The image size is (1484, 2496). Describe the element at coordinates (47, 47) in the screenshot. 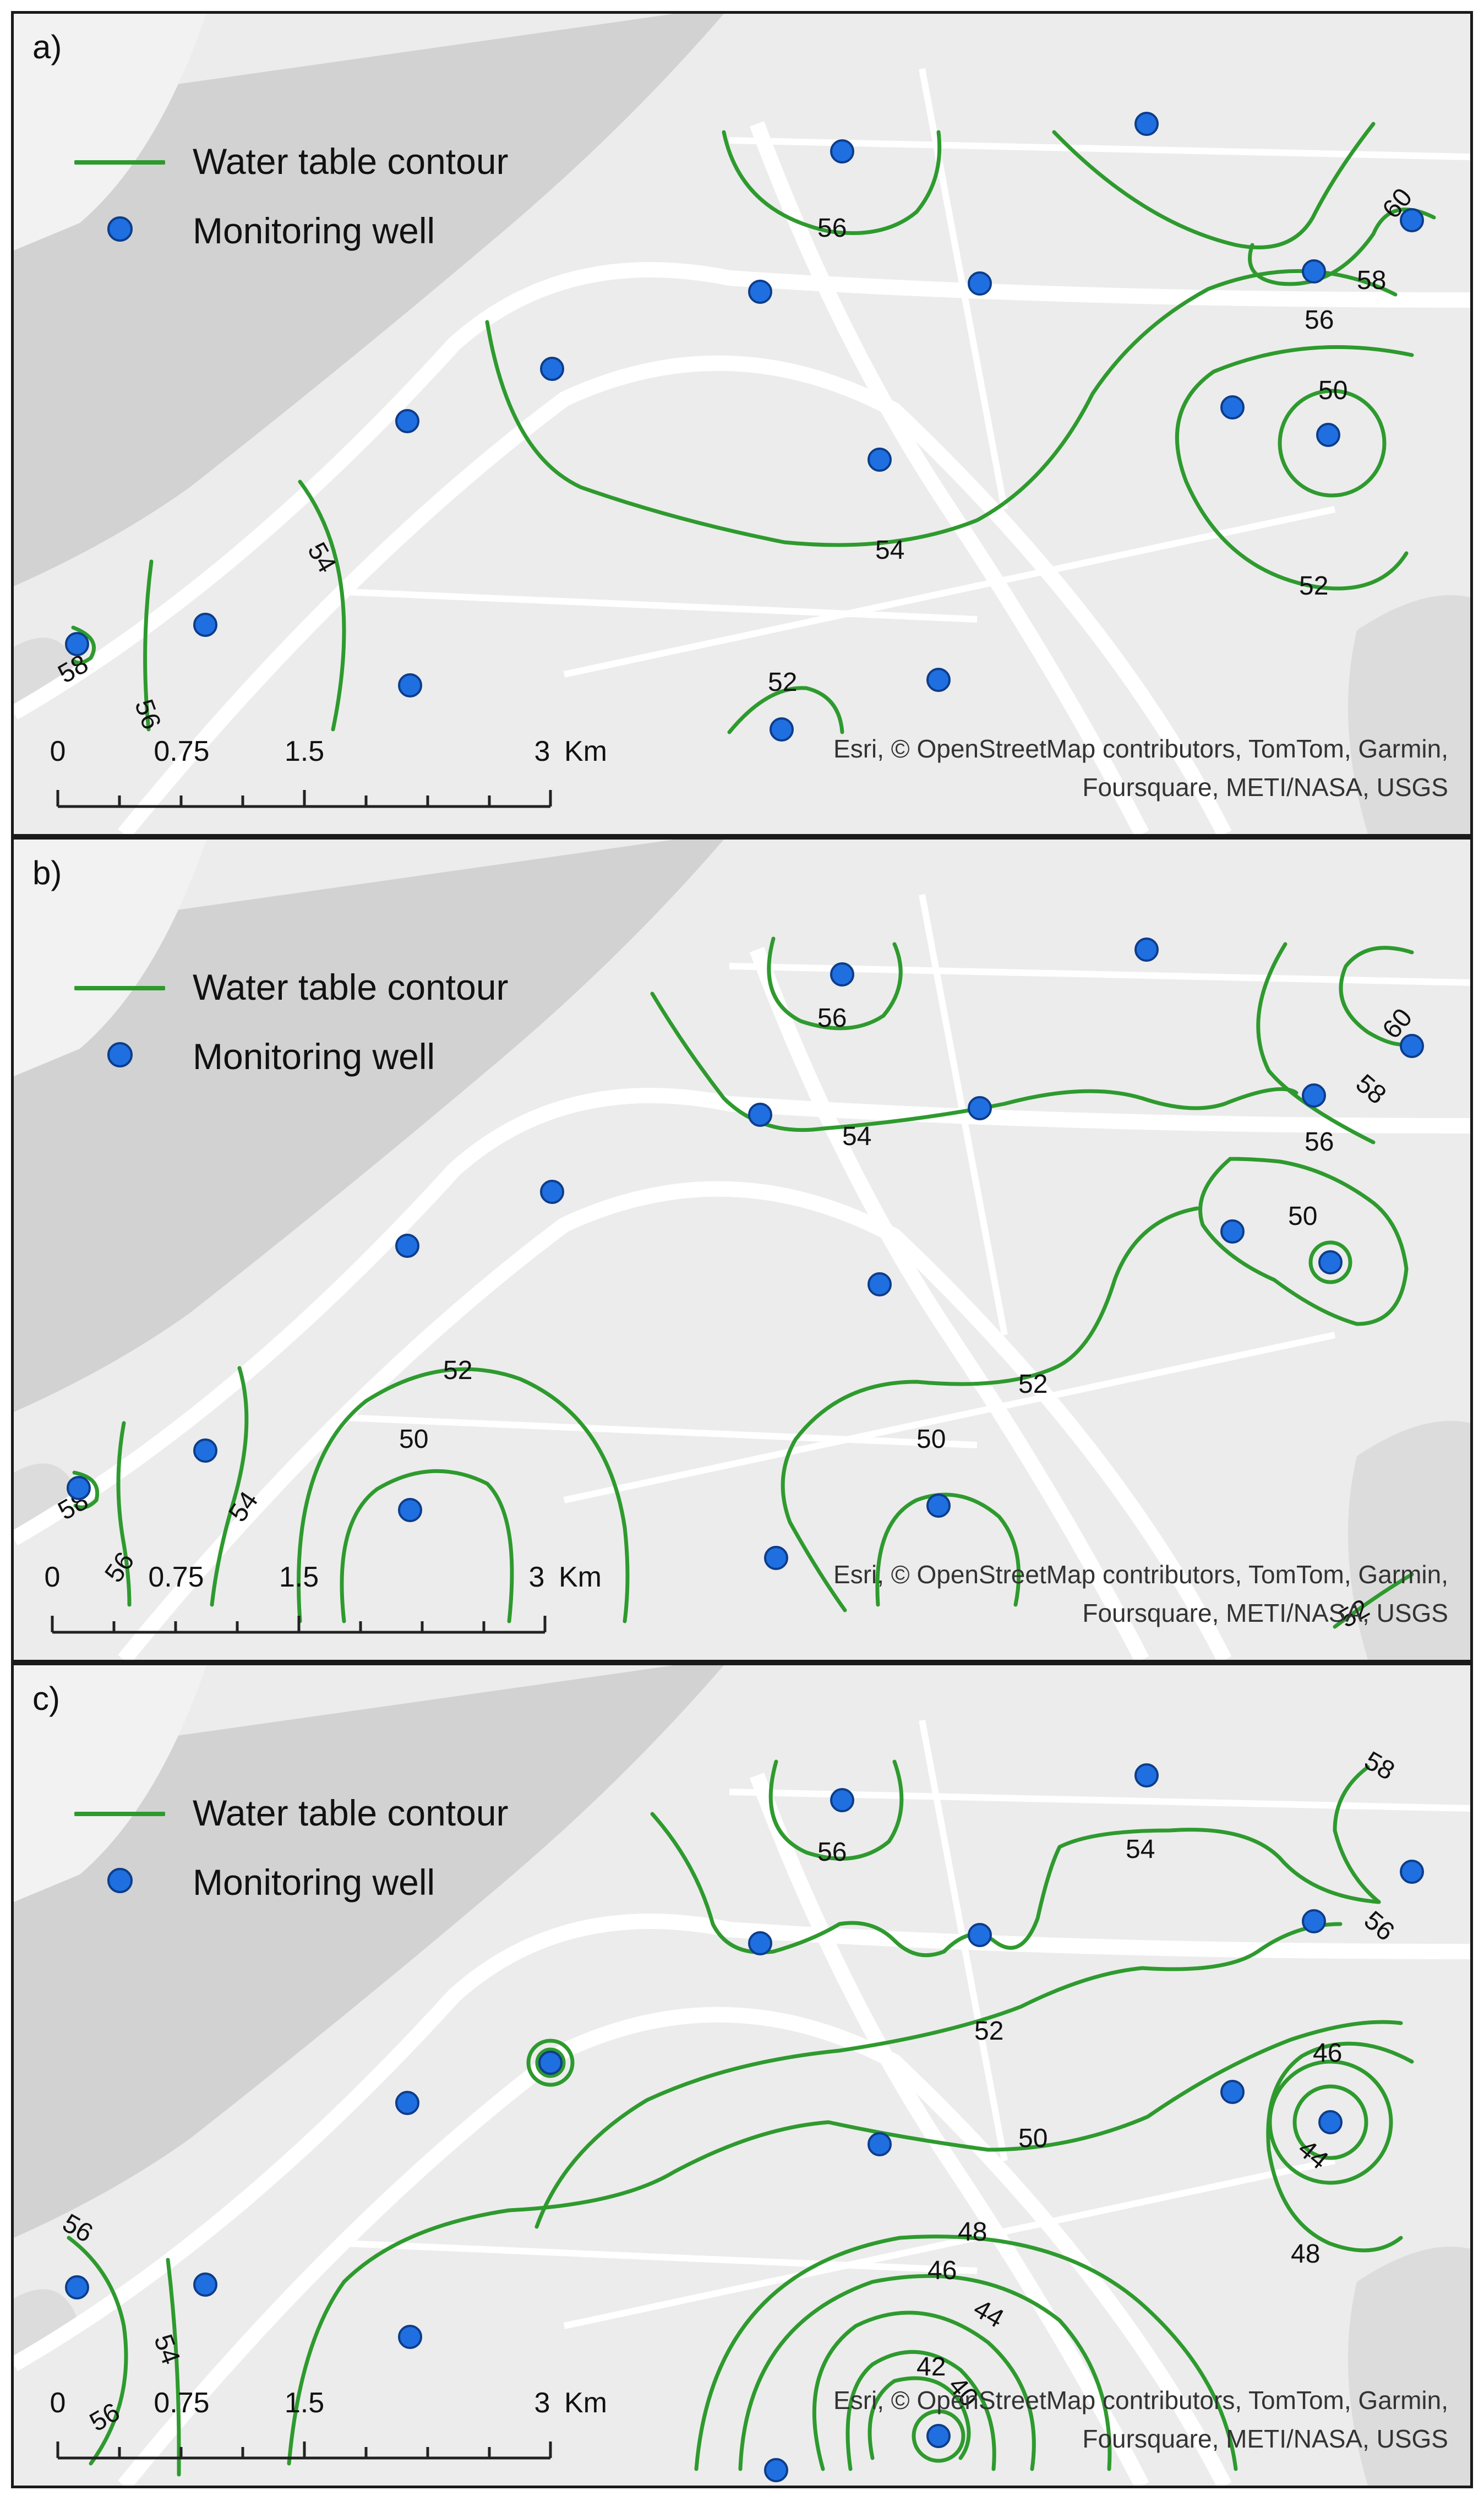

I see `panel-label: a)` at that location.